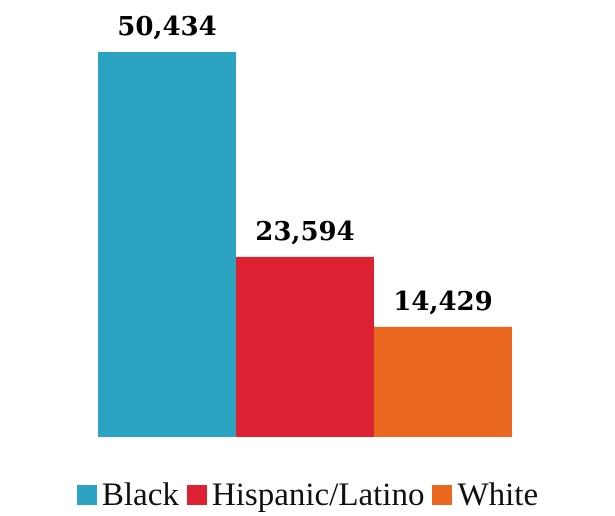  I want to click on data-label-white: 14,429, so click(443, 302).